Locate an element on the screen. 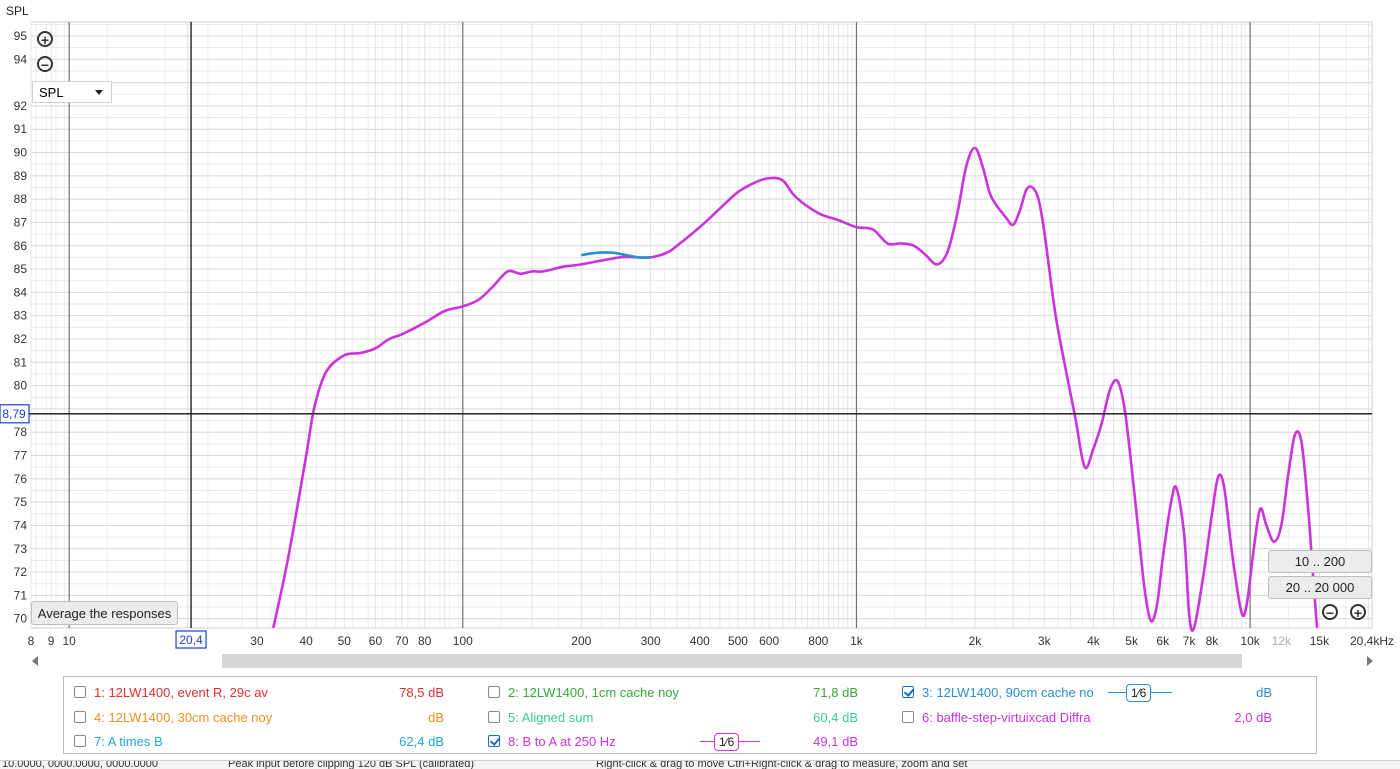 This screenshot has width=1400, height=769. x-tick-label: 5k is located at coordinates (1132, 641).